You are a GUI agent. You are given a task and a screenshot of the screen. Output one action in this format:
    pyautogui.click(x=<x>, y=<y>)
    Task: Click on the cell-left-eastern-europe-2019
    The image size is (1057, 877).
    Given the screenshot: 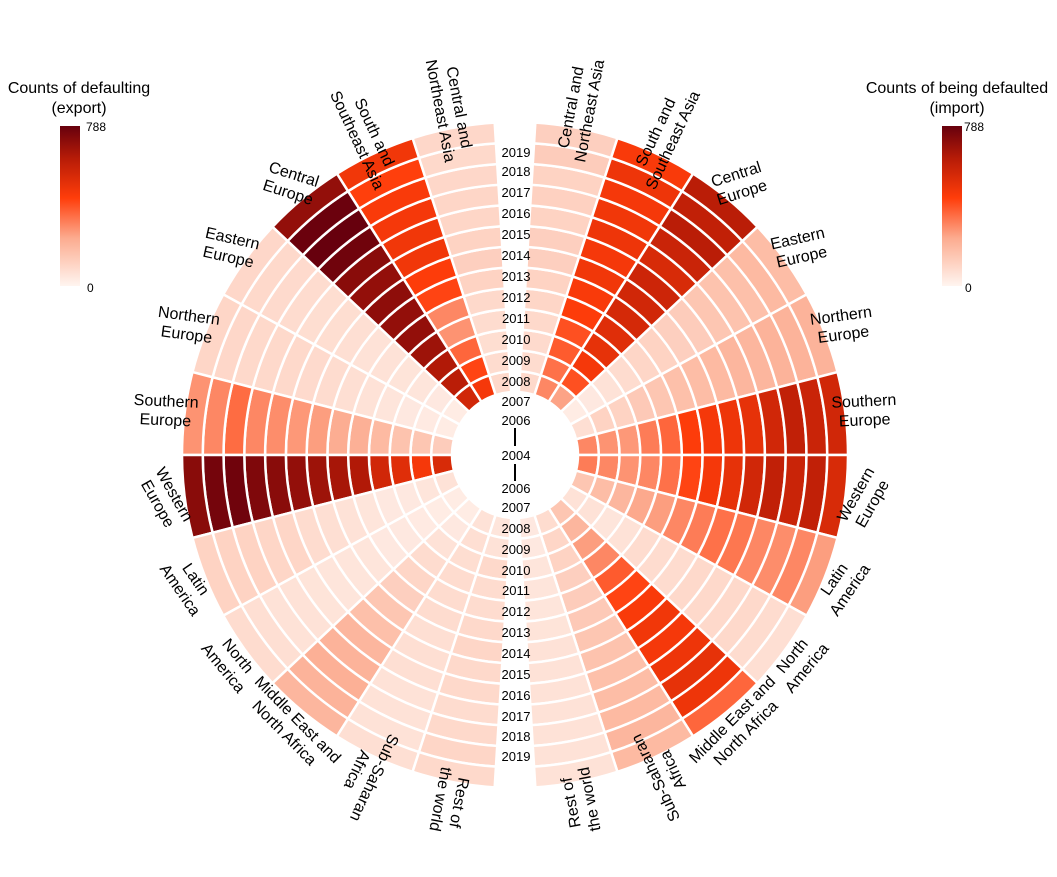 What is the action you would take?
    pyautogui.click(x=255, y=266)
    